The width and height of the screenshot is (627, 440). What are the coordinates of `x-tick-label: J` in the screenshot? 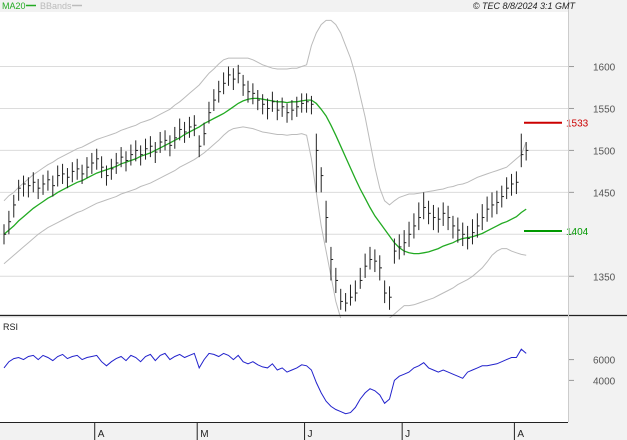 It's located at (407, 434).